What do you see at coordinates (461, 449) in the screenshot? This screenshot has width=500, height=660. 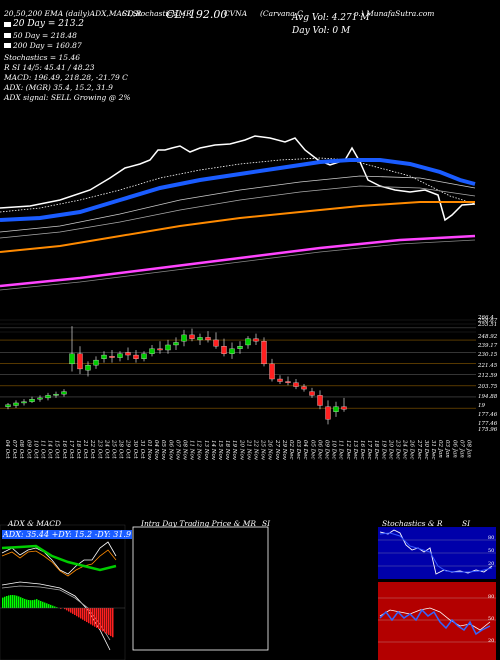 I see `date-tick-label: 07 Jan` at bounding box center [461, 449].